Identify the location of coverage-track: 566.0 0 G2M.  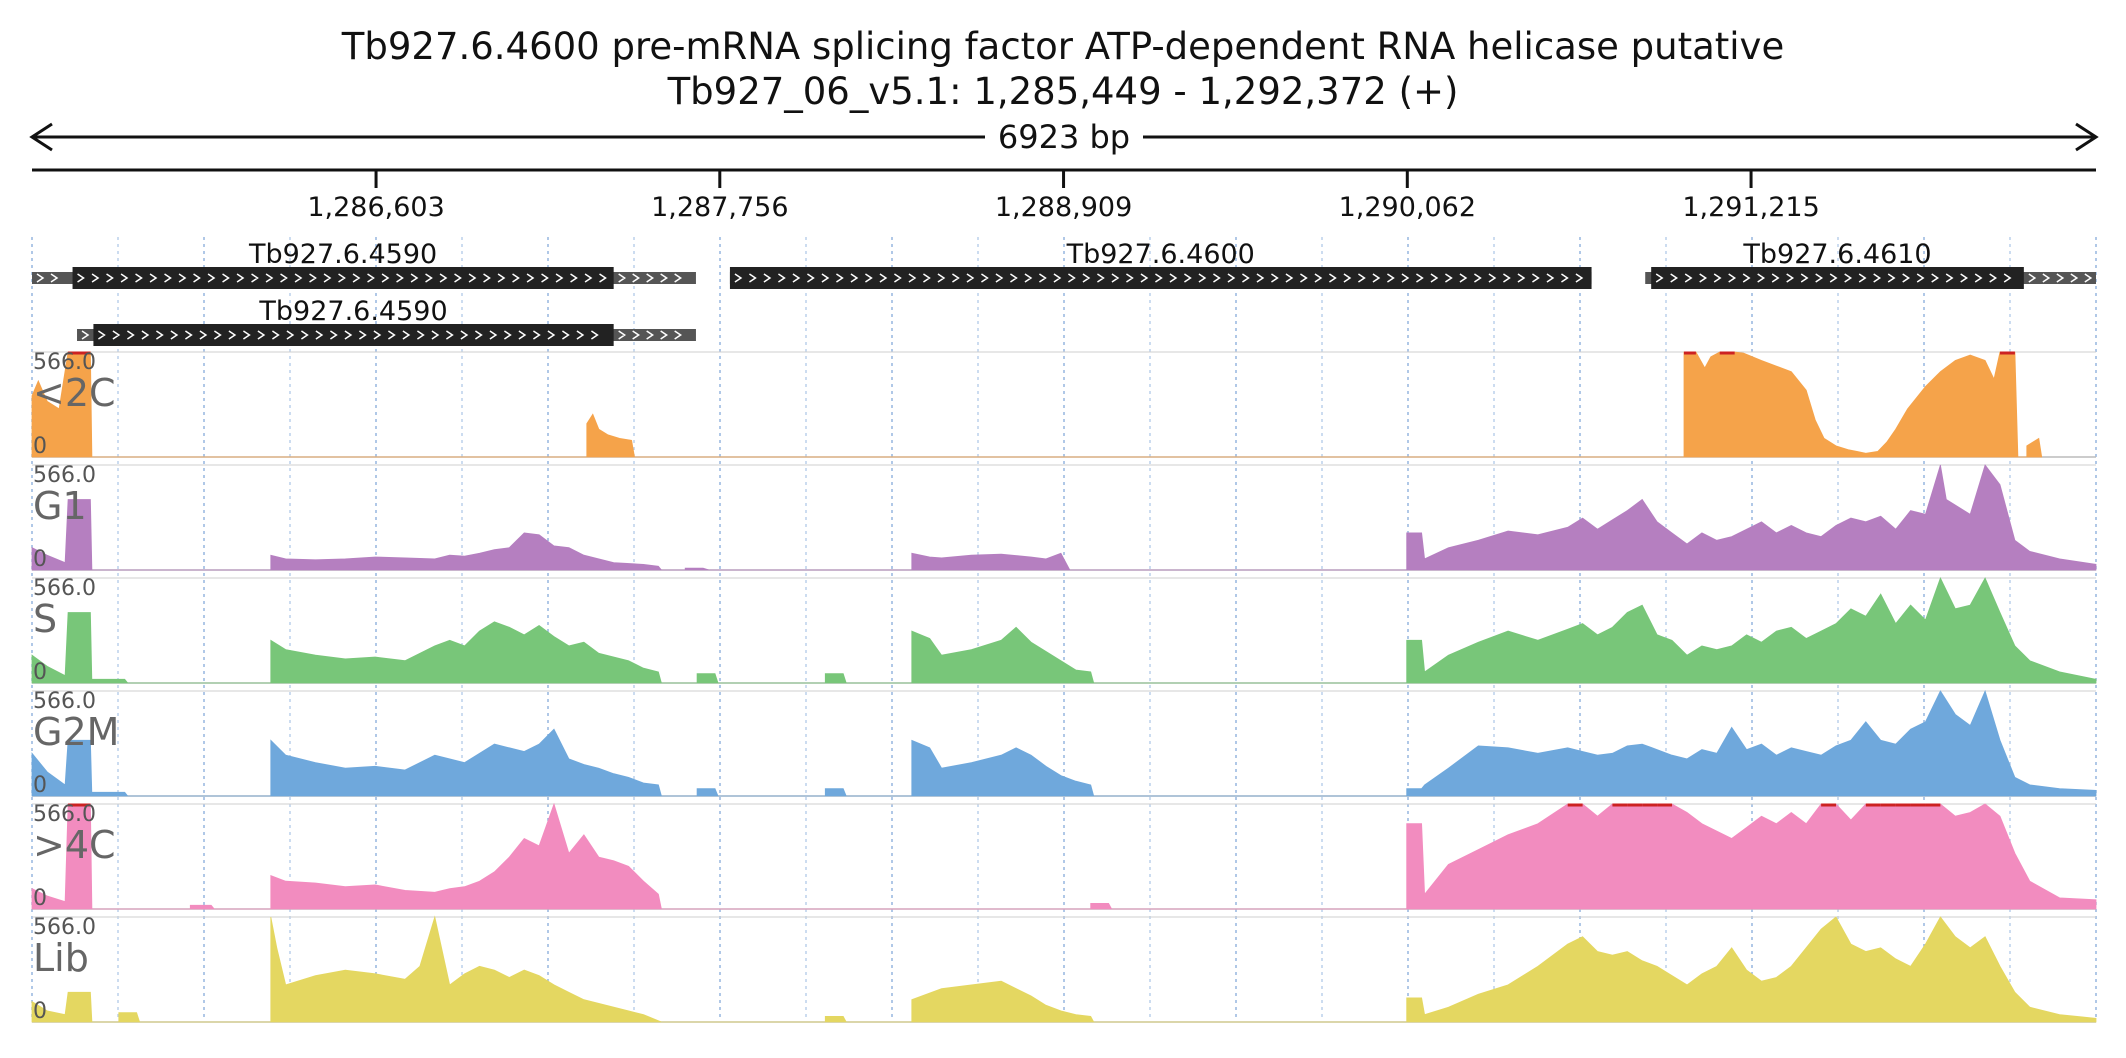
(1064, 743).